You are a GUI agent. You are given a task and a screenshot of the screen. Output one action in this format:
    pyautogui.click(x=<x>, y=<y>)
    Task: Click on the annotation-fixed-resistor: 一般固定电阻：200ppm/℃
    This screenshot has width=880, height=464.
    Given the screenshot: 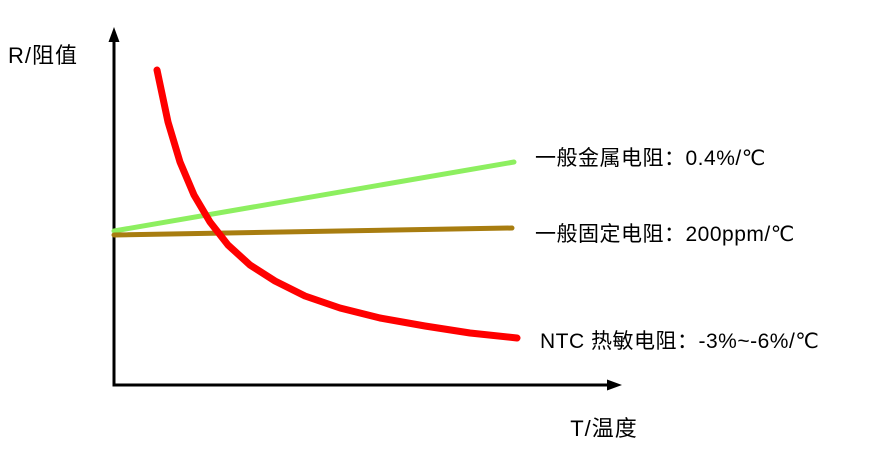 What is the action you would take?
    pyautogui.click(x=665, y=234)
    